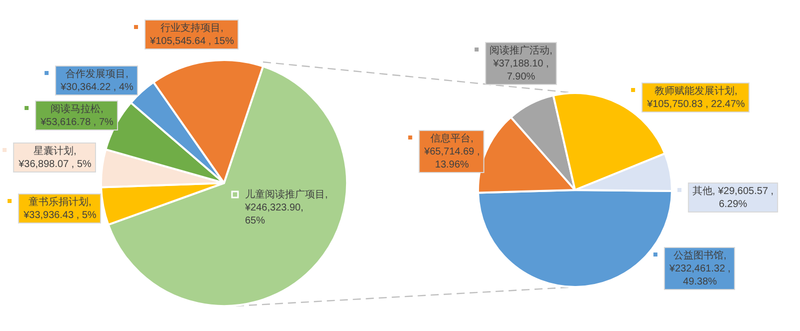 This screenshot has width=800, height=331. Describe the element at coordinates (521, 63) in the screenshot. I see `legend-label: 阅读推广活动, ¥37,188.10 , 7.90%` at that location.